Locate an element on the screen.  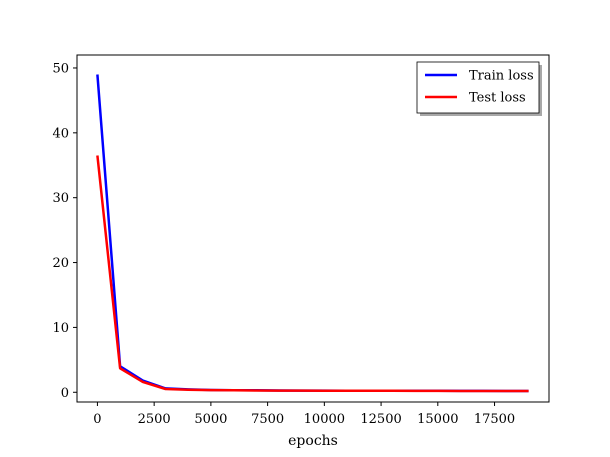
legend: Train loss Test loss is located at coordinates (479, 88).